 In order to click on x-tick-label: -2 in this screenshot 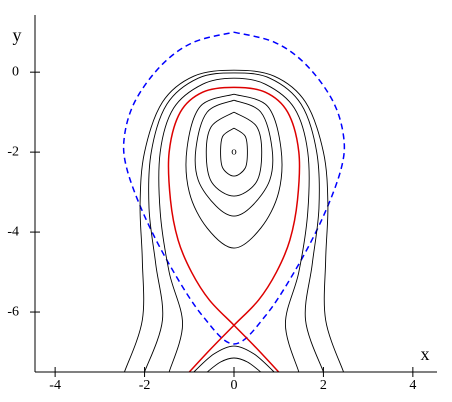, I will do `click(145, 385)`.